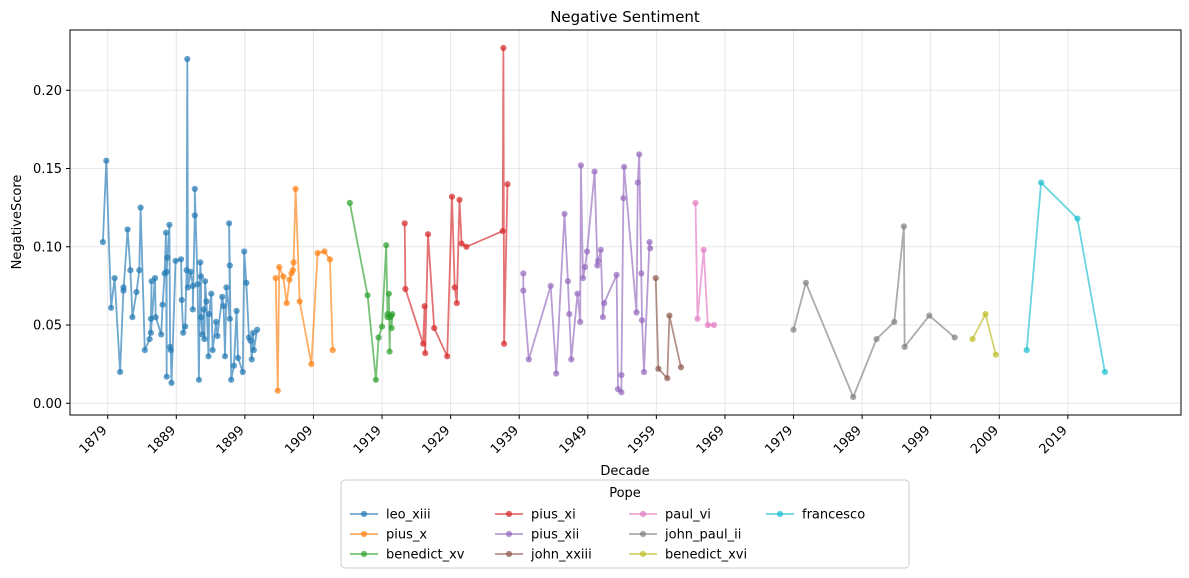 Image resolution: width=1189 pixels, height=578 pixels. Describe the element at coordinates (668, 328) in the screenshot. I see `series-john_xxiii` at that location.